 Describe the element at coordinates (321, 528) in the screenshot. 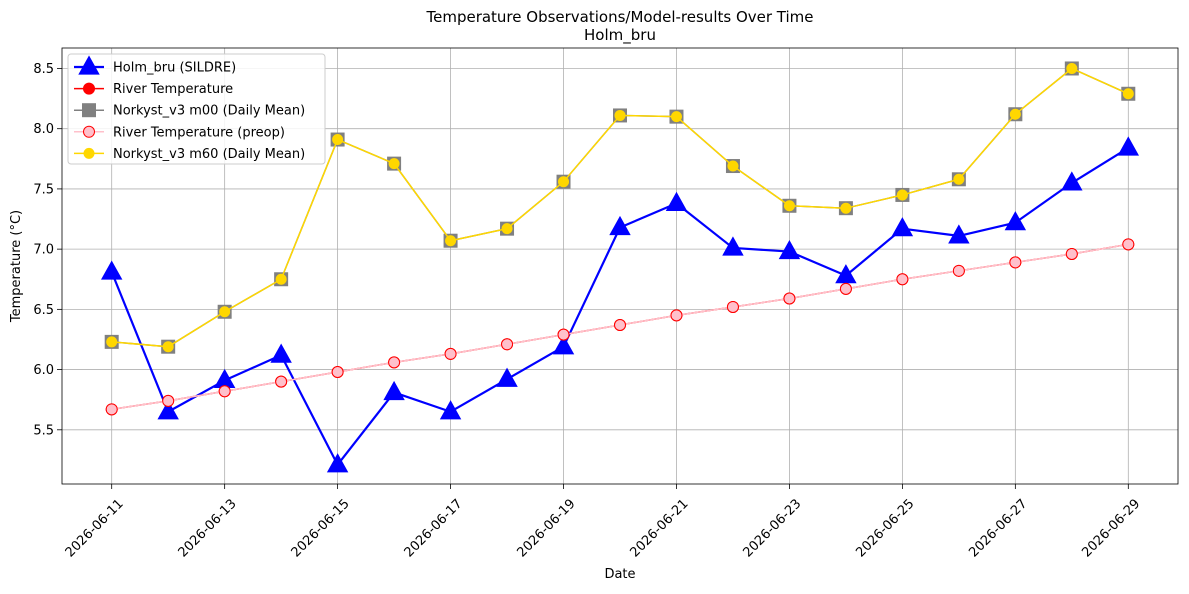

I see `x-tick-label: 2026-06-15` at that location.